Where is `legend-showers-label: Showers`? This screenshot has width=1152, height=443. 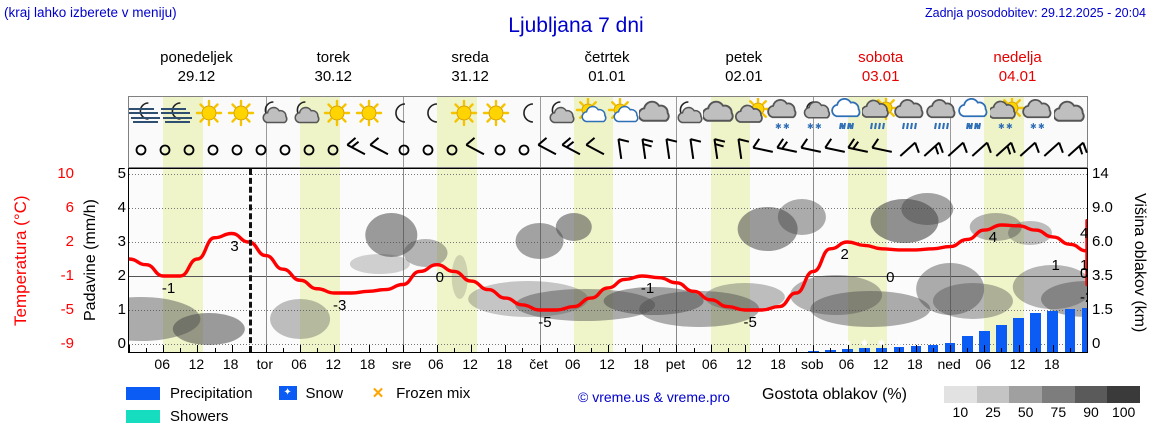
legend-showers-label: Showers is located at coordinates (199, 416).